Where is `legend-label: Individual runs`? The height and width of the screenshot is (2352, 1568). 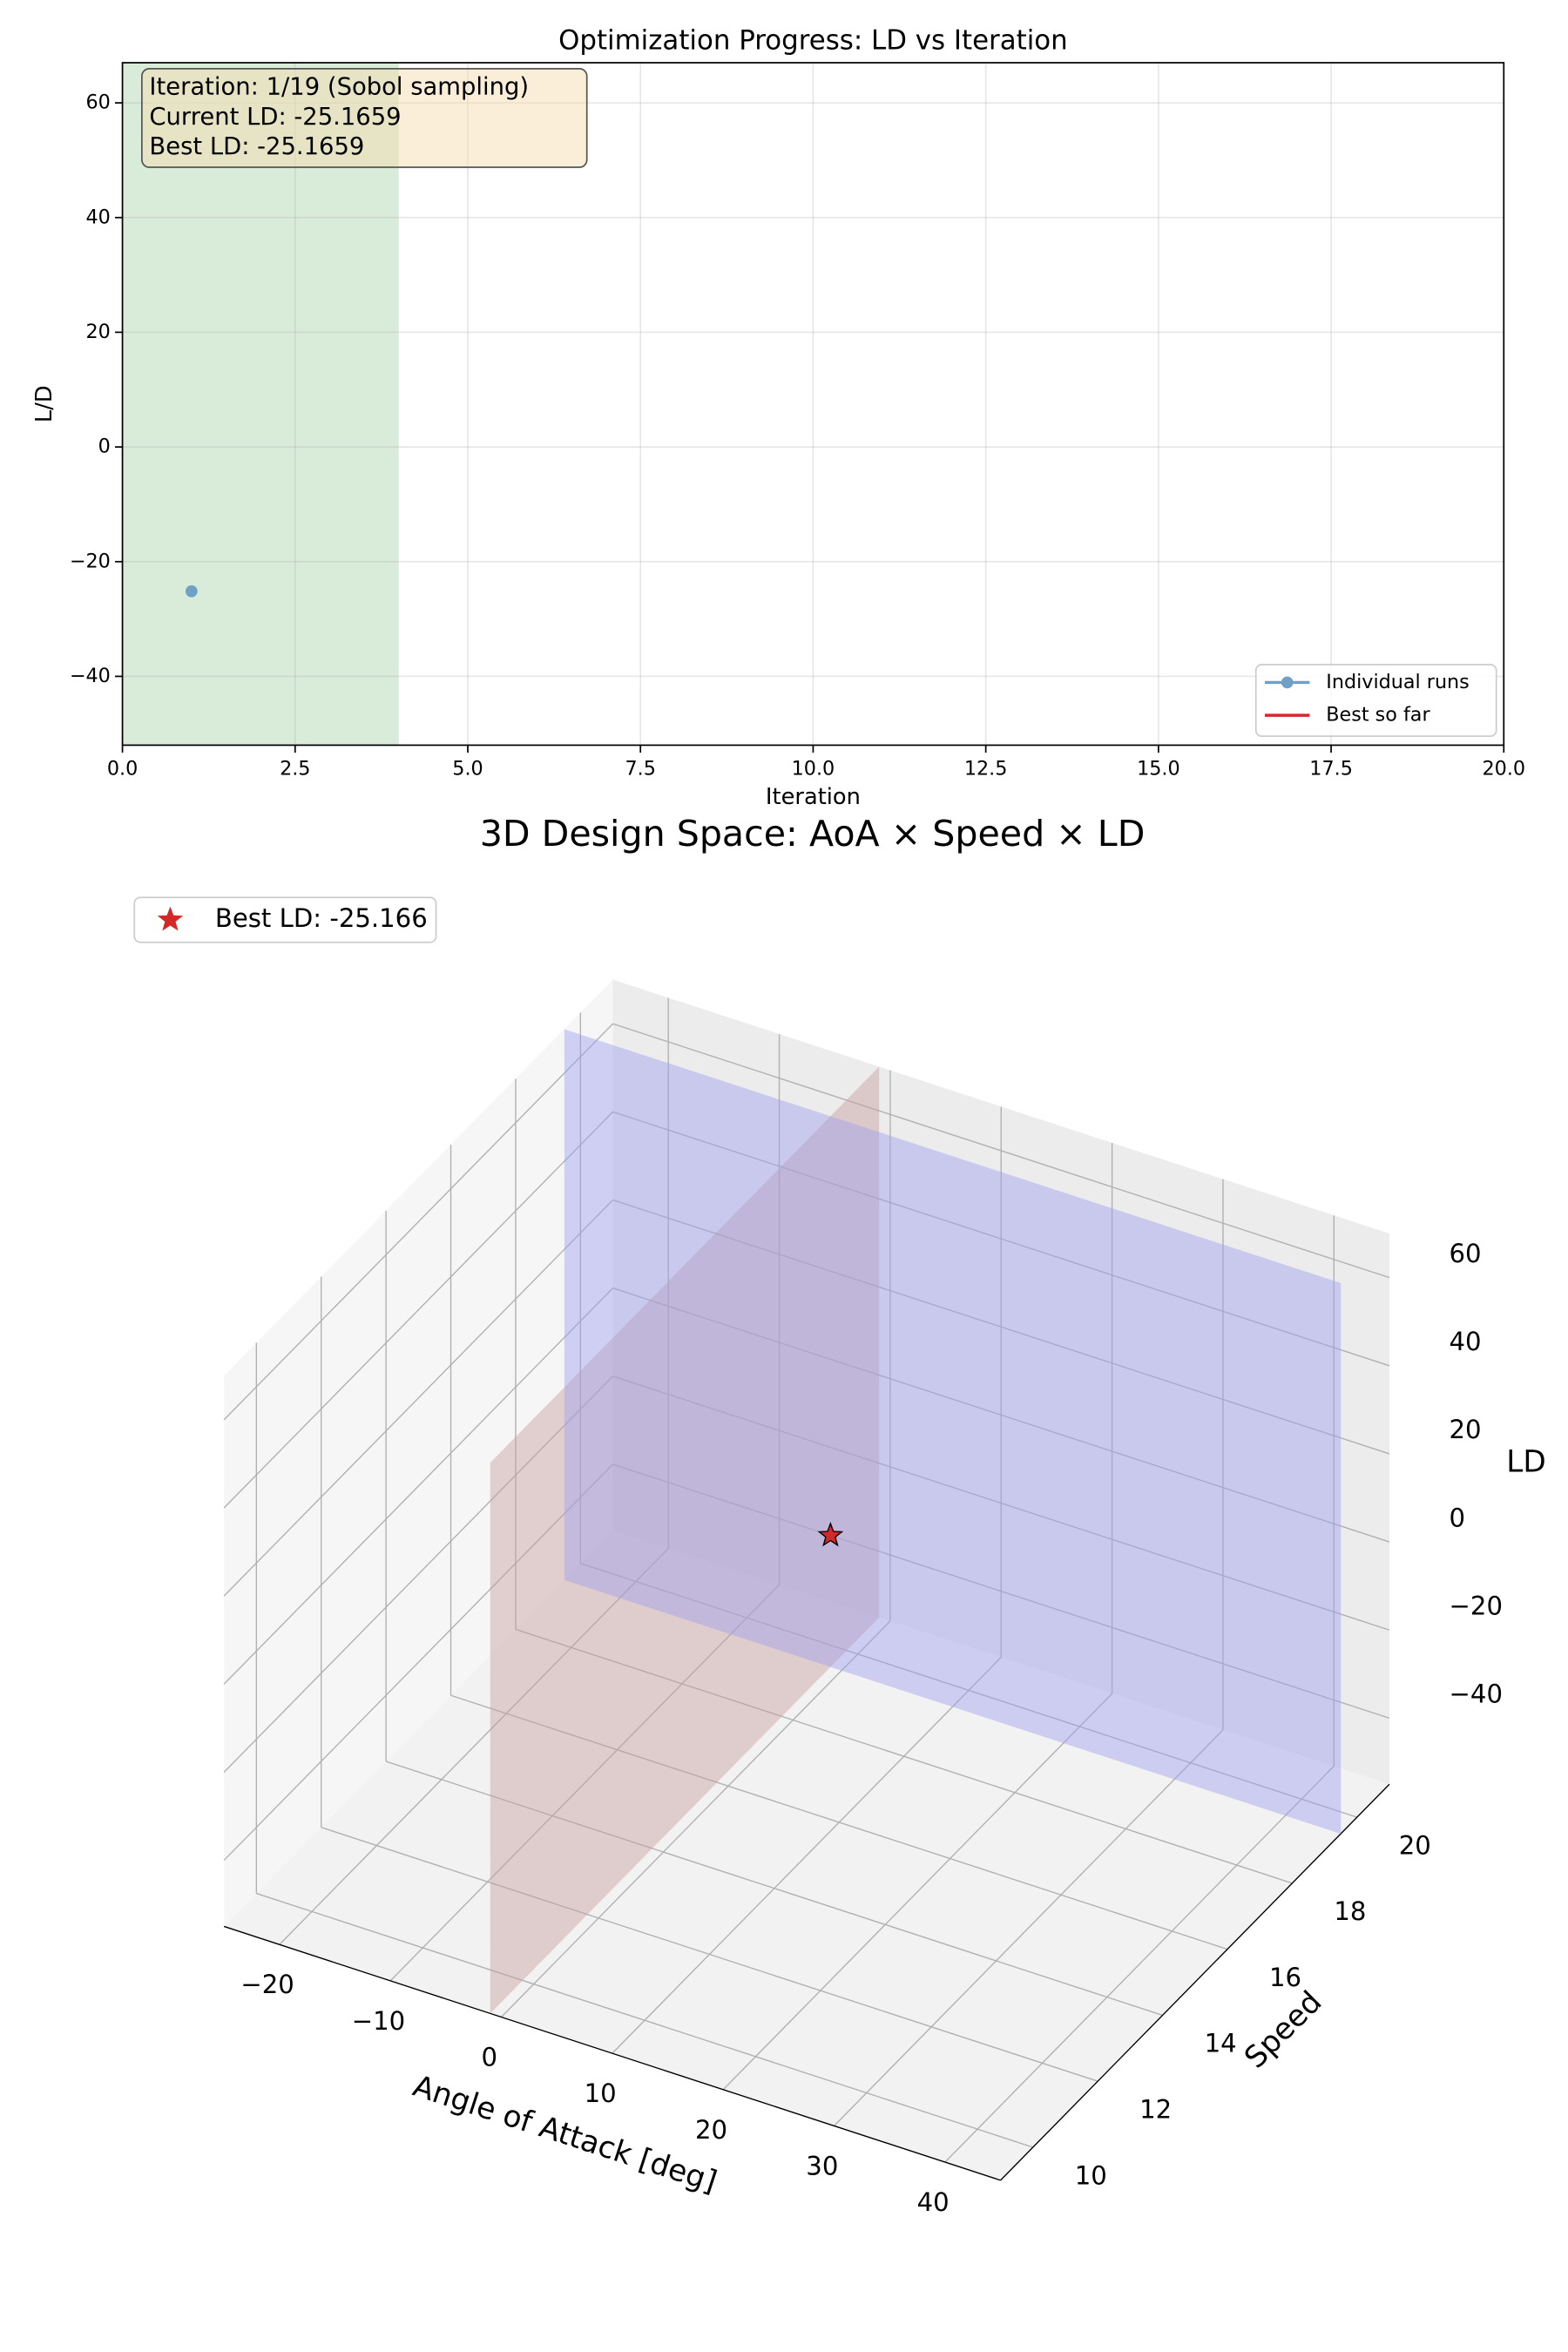
legend-label: Individual runs is located at coordinates (1398, 682).